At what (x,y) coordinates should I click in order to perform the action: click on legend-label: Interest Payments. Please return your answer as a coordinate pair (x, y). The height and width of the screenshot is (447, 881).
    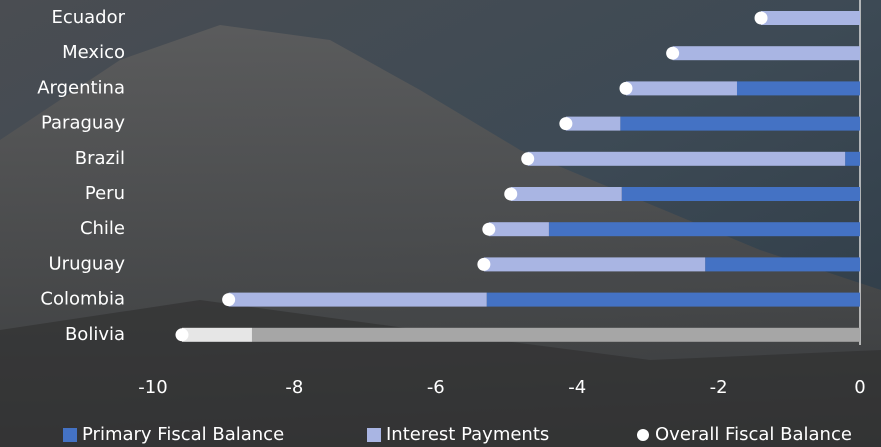
    Looking at the image, I should click on (467, 434).